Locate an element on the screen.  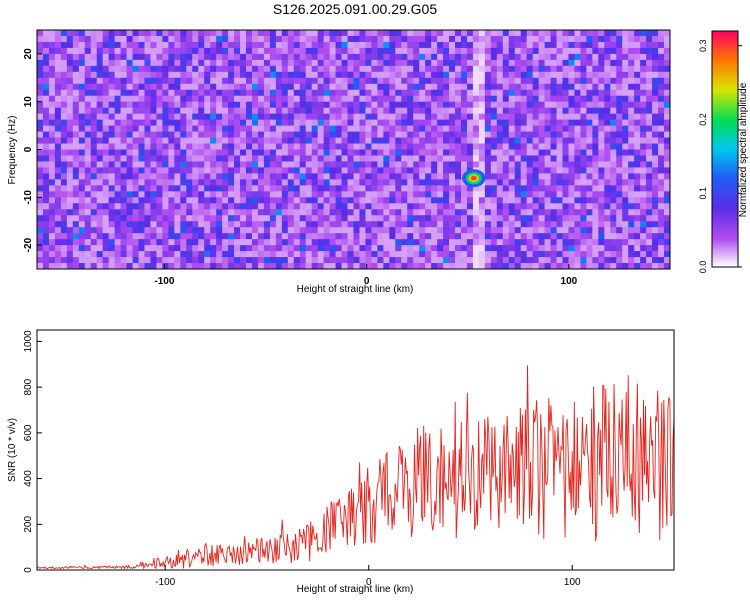
y-tick-label: -10 is located at coordinates (28, 197).